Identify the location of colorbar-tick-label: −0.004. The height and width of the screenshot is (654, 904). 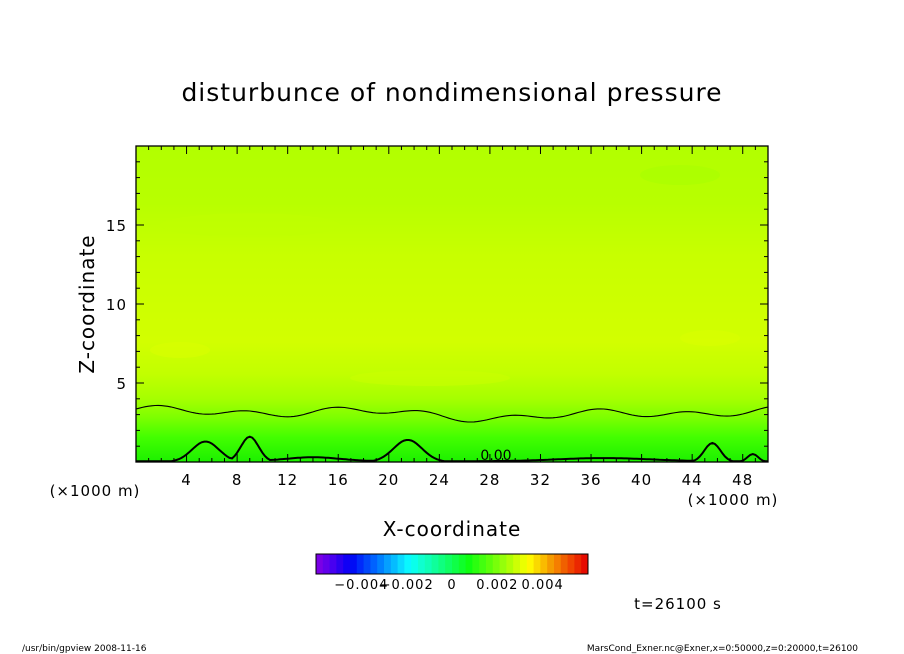
(361, 585).